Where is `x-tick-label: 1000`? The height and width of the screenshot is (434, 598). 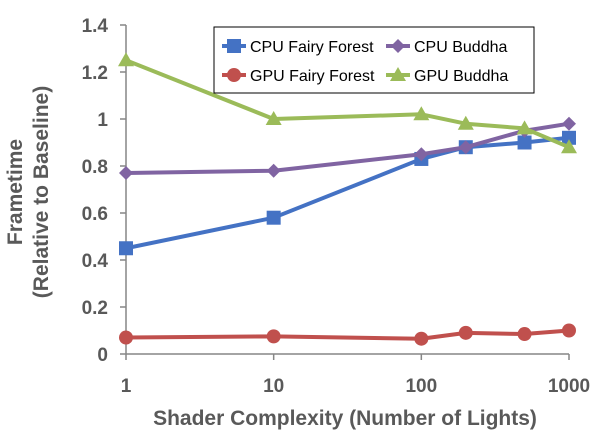 x-tick-label: 1000 is located at coordinates (569, 386).